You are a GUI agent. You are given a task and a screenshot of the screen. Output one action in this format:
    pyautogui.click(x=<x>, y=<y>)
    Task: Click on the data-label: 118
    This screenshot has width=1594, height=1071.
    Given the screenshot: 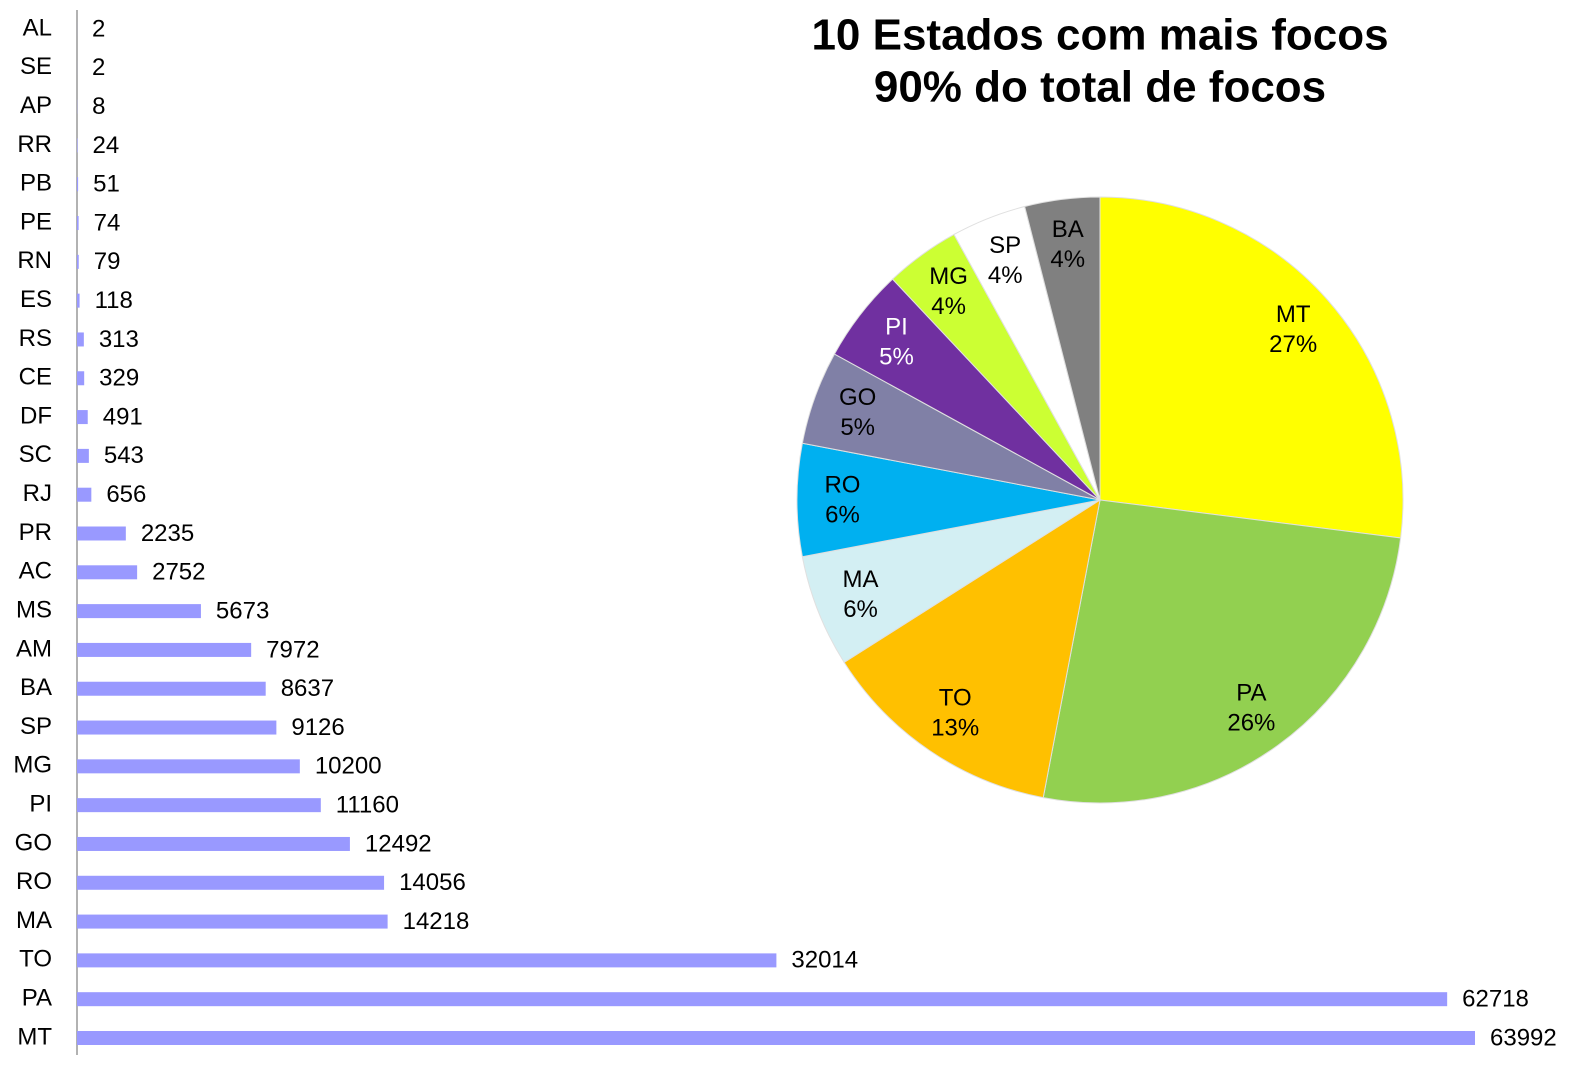 What is the action you would take?
    pyautogui.click(x=114, y=300)
    